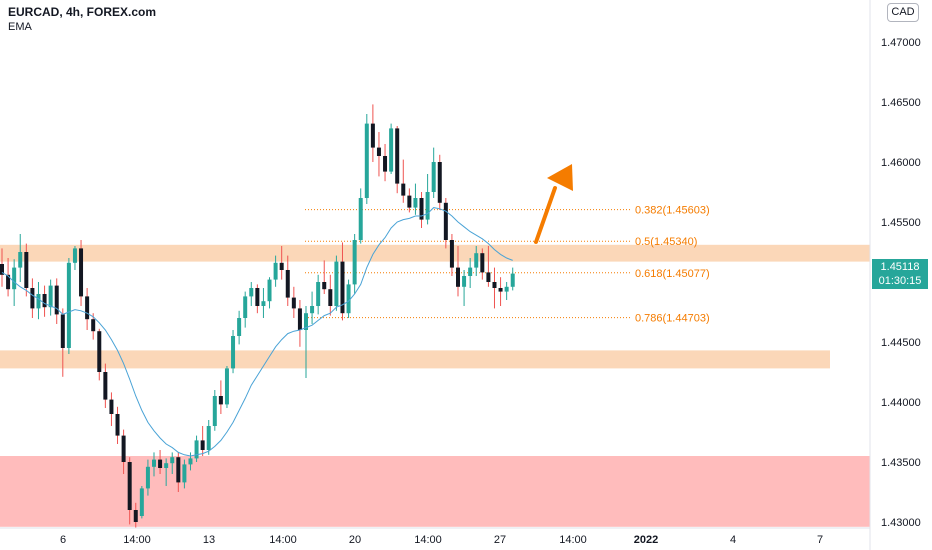  Describe the element at coordinates (20, 27) in the screenshot. I see `indicator-label: EMA` at that location.